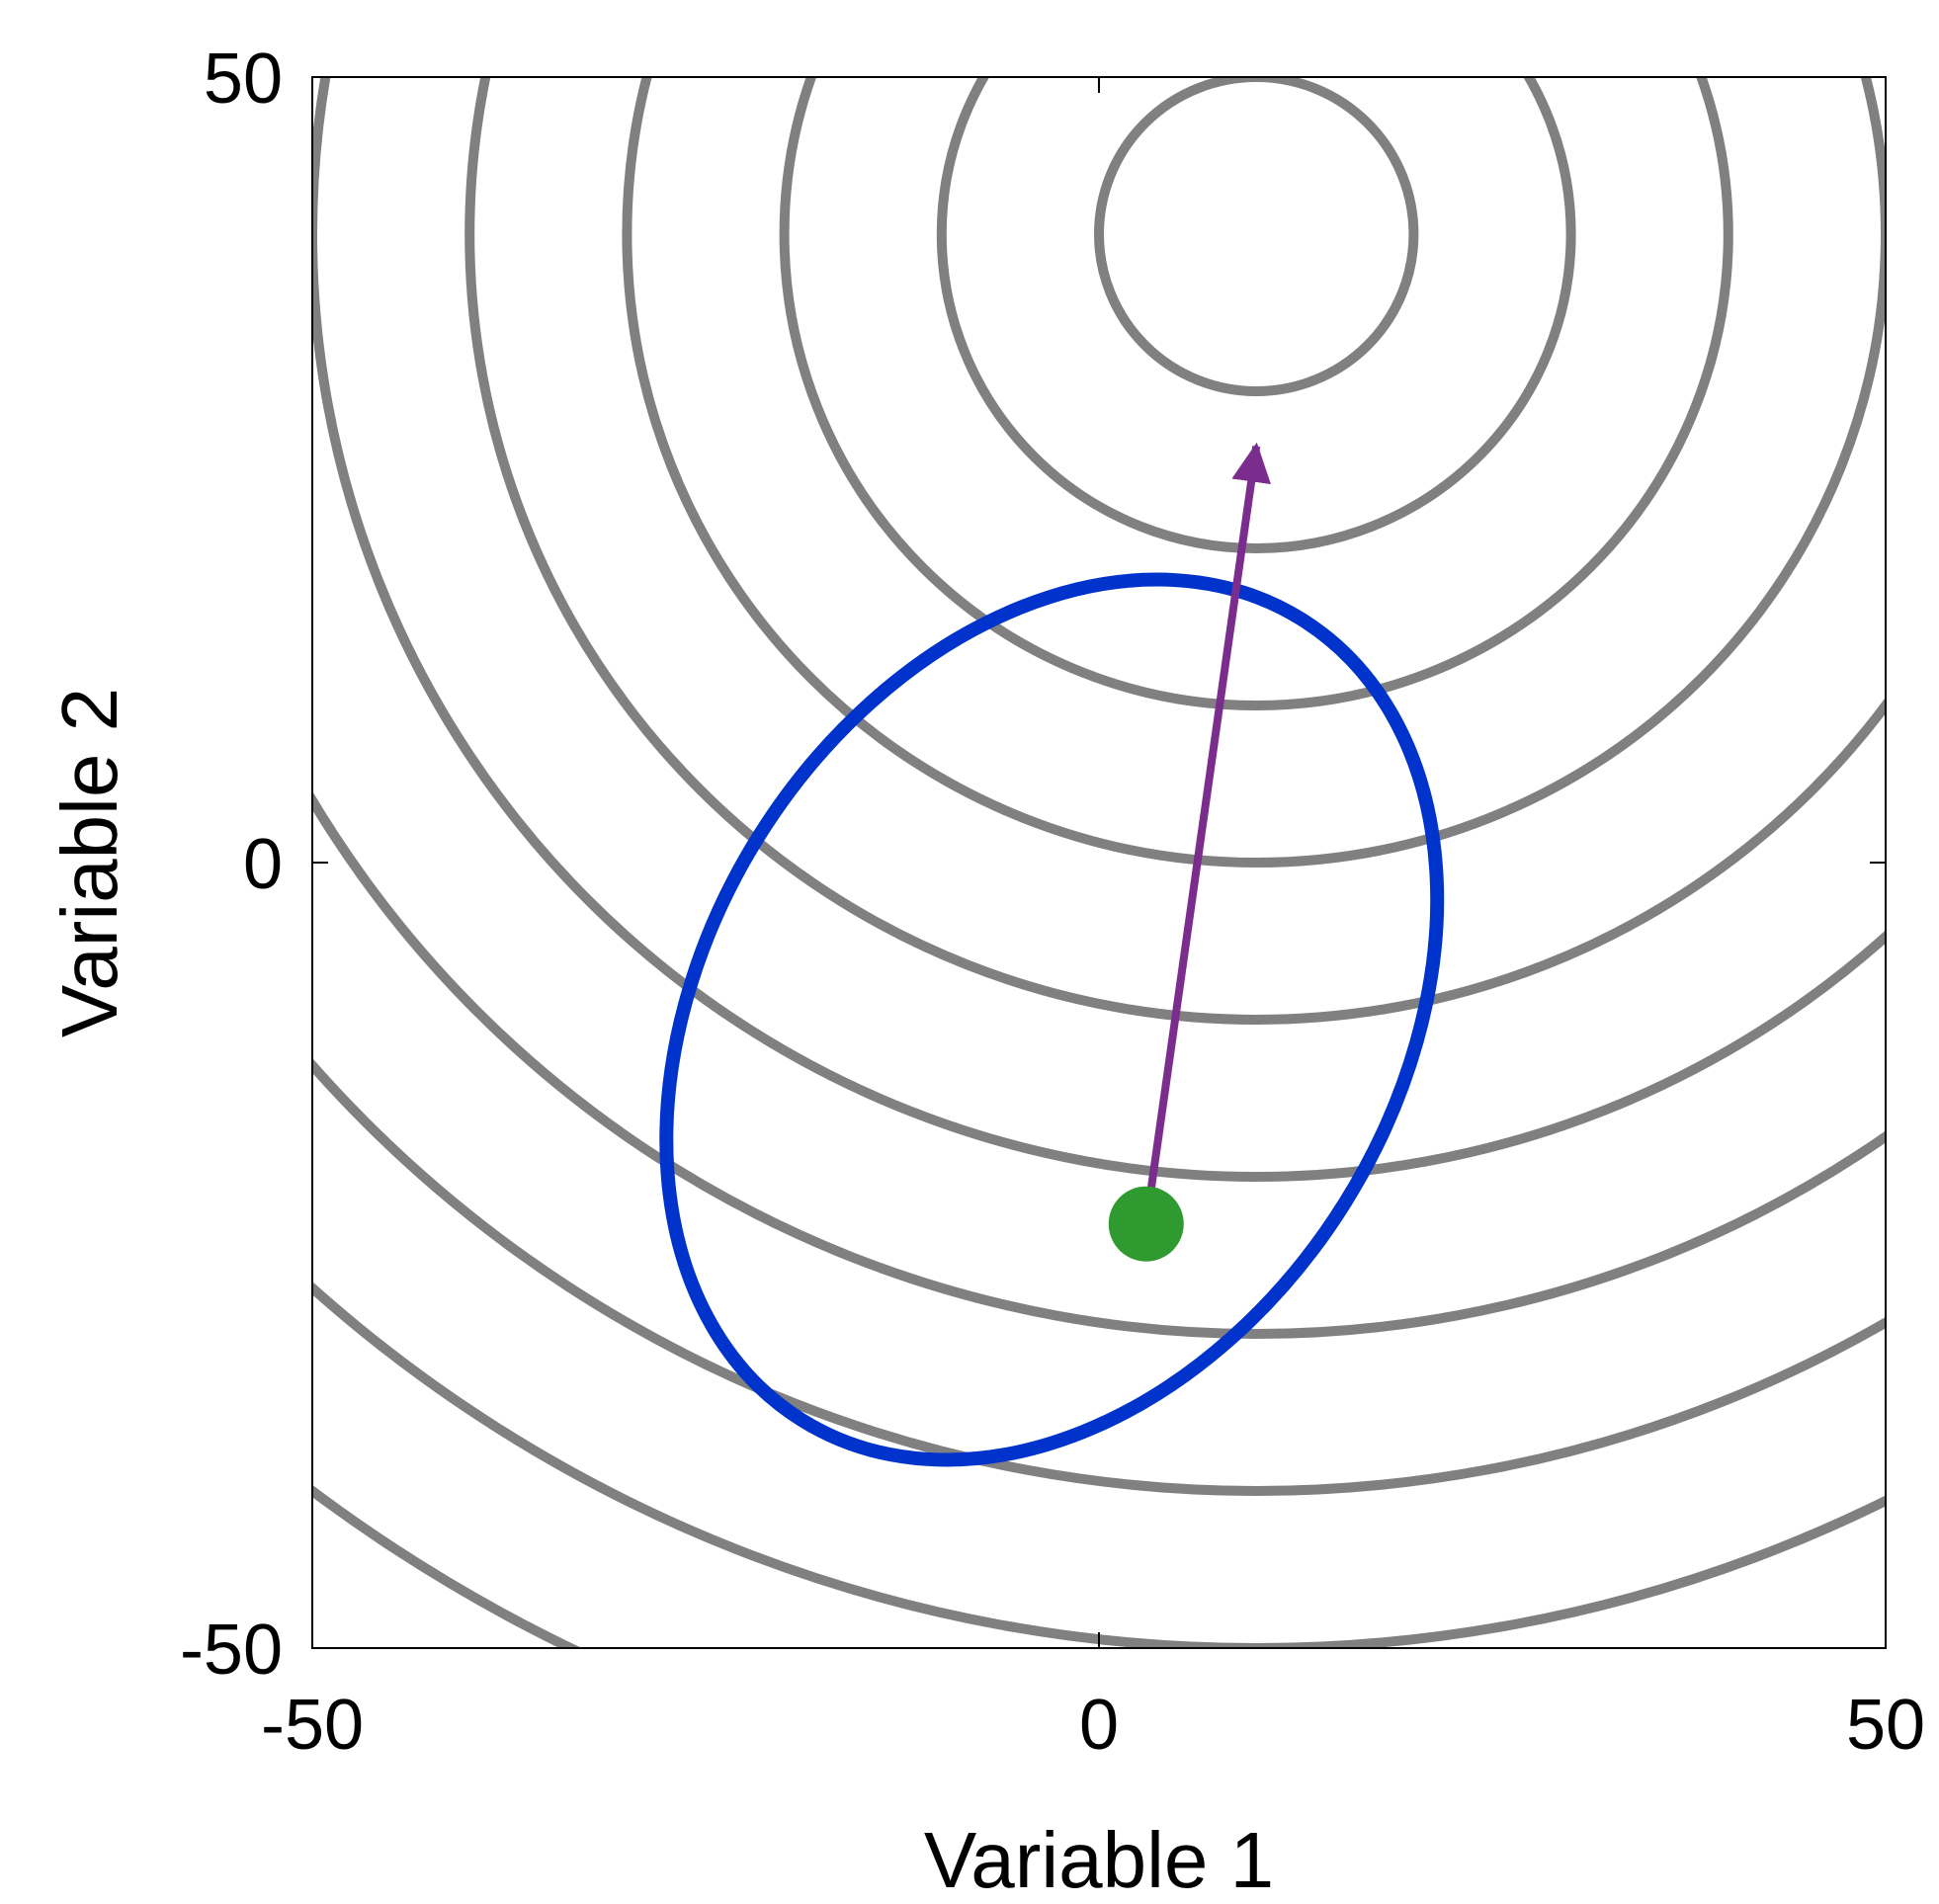  I want to click on gradient-arrow-layer, so click(1206, 833).